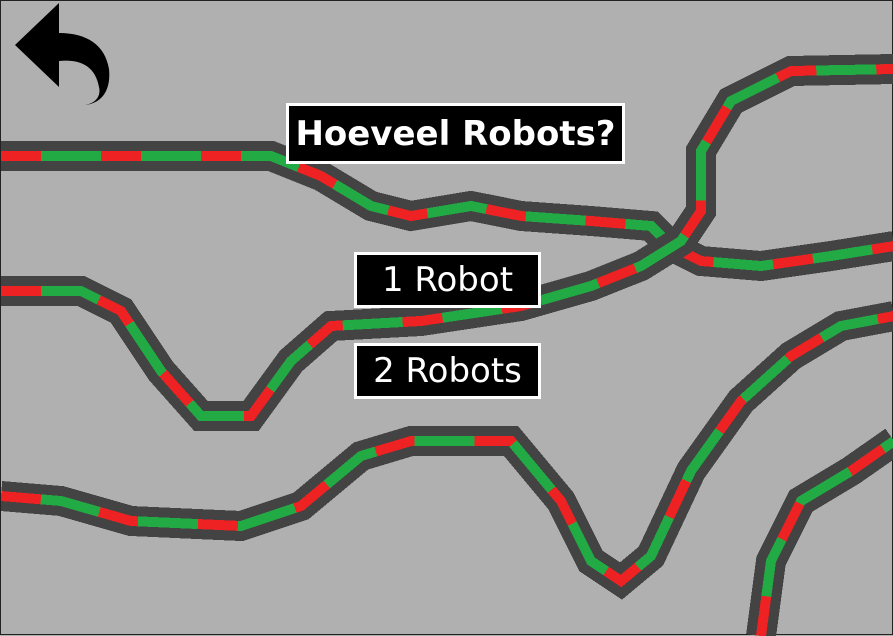 This screenshot has height=636, width=893. Describe the element at coordinates (824, 536) in the screenshot. I see `track-4-red-line` at that location.